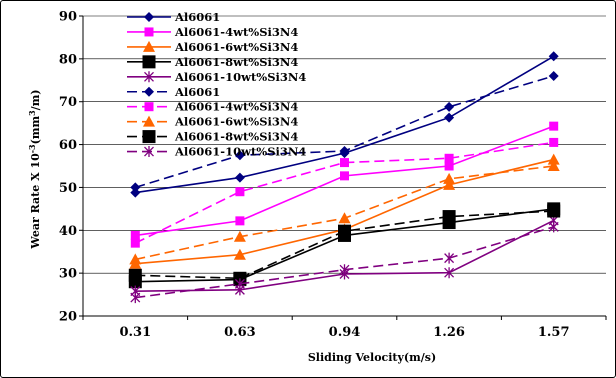  I want to click on x-axis-title: Sliding Velocity(m/s), so click(372, 357).